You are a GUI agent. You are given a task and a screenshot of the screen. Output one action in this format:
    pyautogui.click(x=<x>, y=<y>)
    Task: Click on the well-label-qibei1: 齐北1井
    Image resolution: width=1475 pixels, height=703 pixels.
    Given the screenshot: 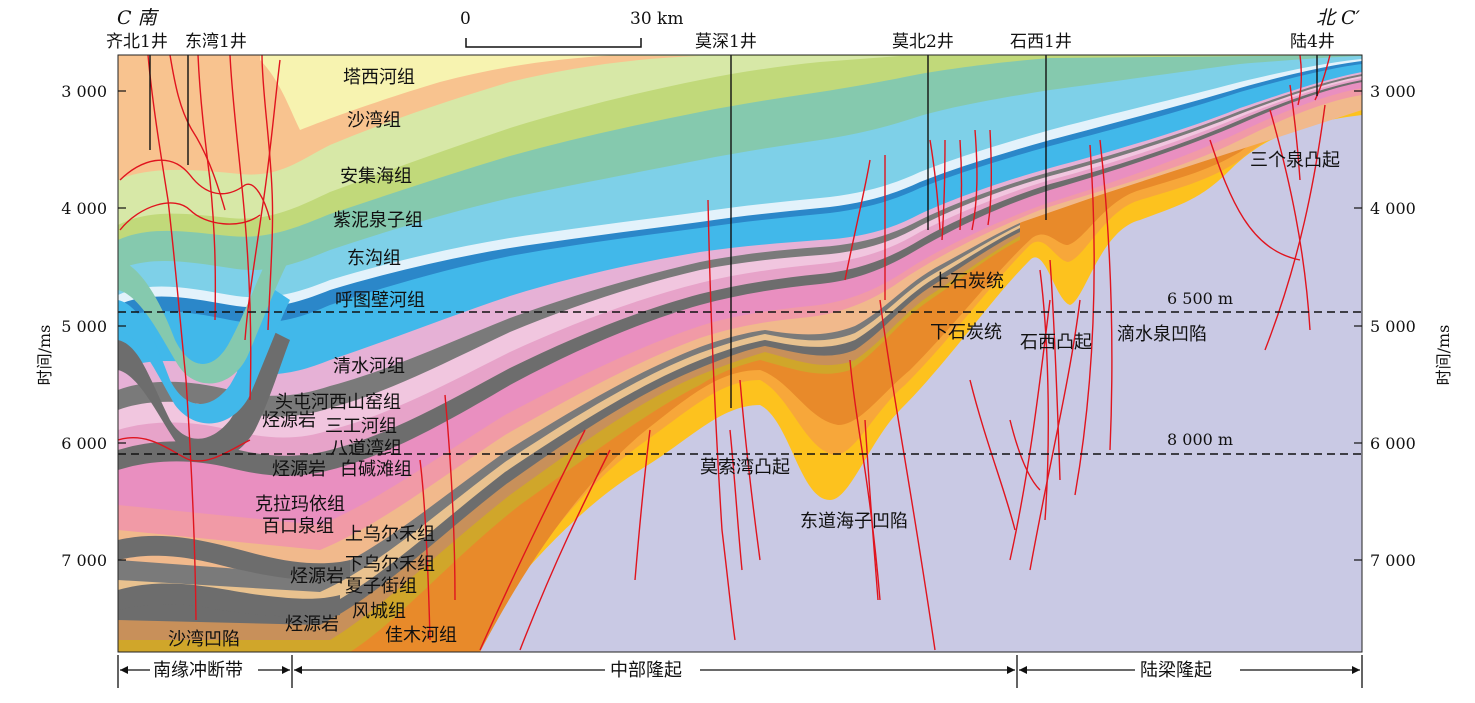 What is the action you would take?
    pyautogui.click(x=137, y=42)
    